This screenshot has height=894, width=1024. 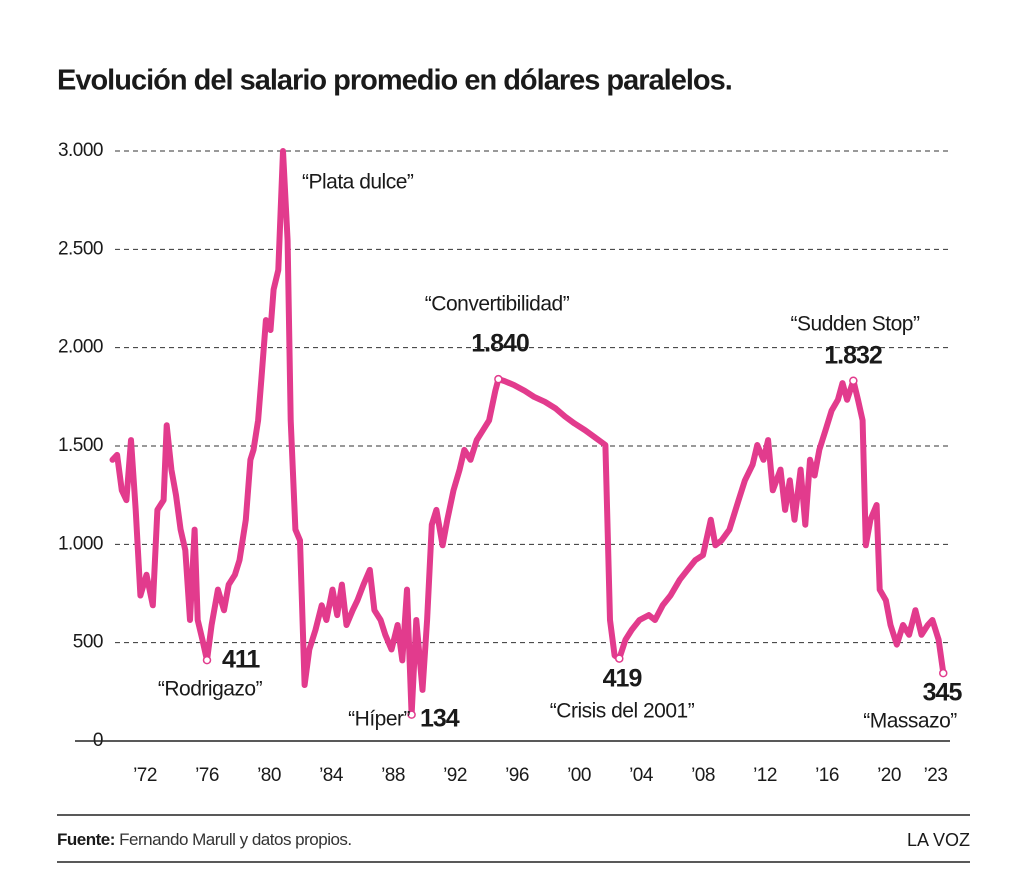 What do you see at coordinates (80, 543) in the screenshot?
I see `y-tick-label: 1.000` at bounding box center [80, 543].